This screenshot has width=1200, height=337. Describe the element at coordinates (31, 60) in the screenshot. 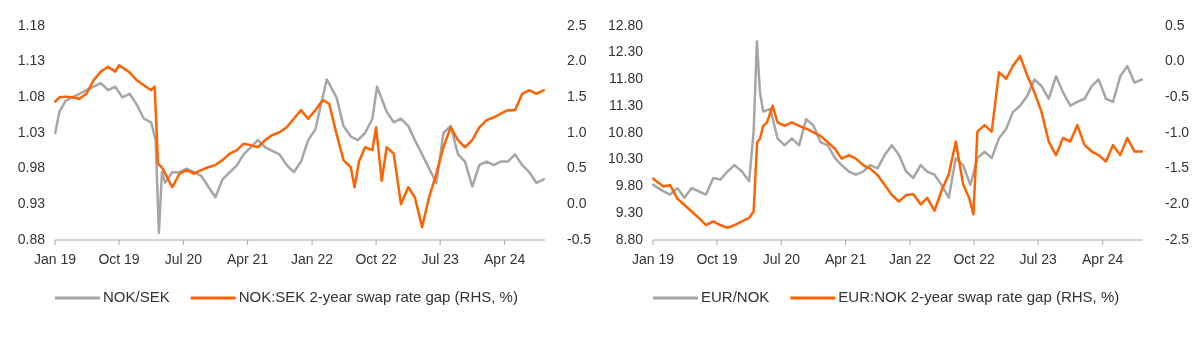

I see `y-tick-label: 1.13` at that location.